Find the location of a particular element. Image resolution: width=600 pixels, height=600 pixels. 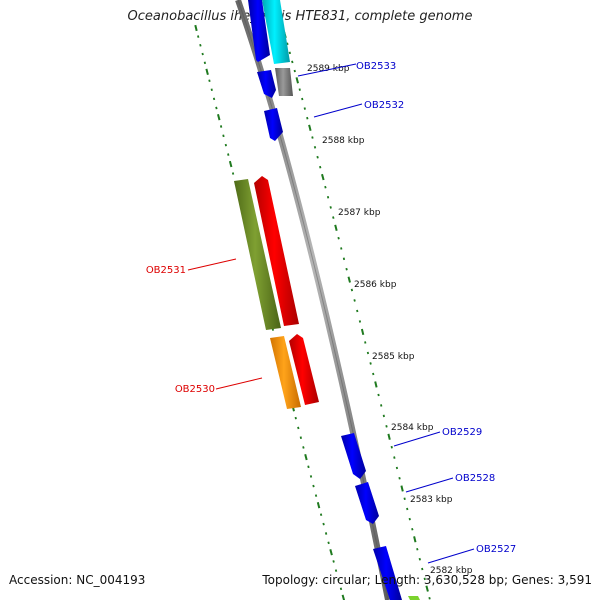

scale-label: 2584 kbp is located at coordinates (412, 428).